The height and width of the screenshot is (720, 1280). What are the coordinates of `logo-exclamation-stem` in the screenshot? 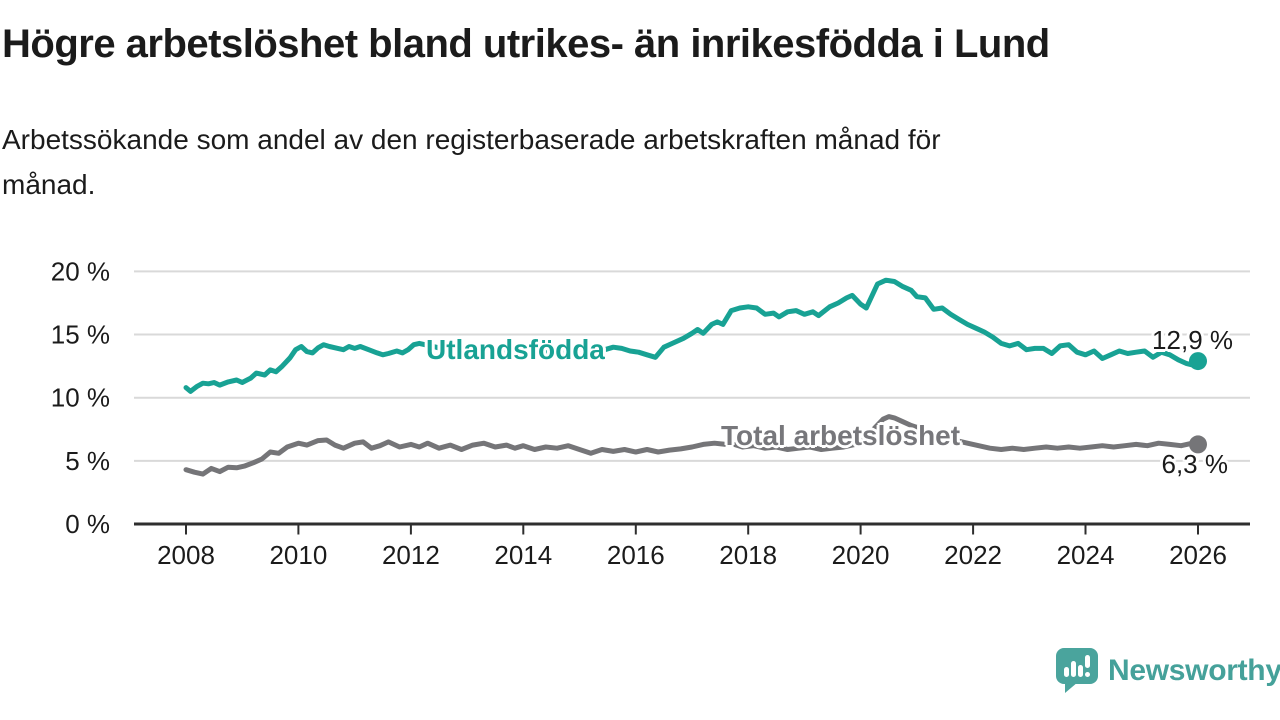 It's located at (1087, 661).